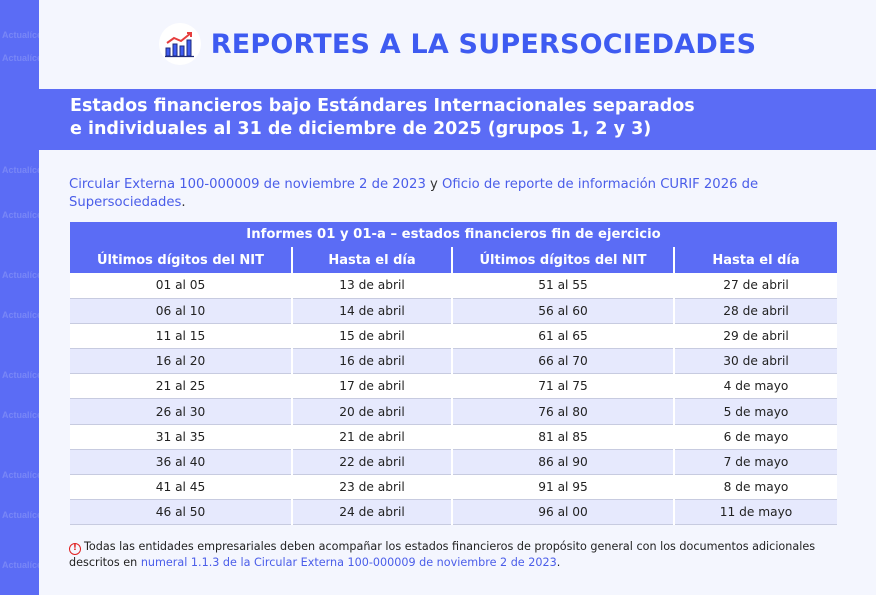 This screenshot has height=595, width=876. What do you see at coordinates (371, 286) in the screenshot?
I see `deadline-left: 13 de abril` at bounding box center [371, 286].